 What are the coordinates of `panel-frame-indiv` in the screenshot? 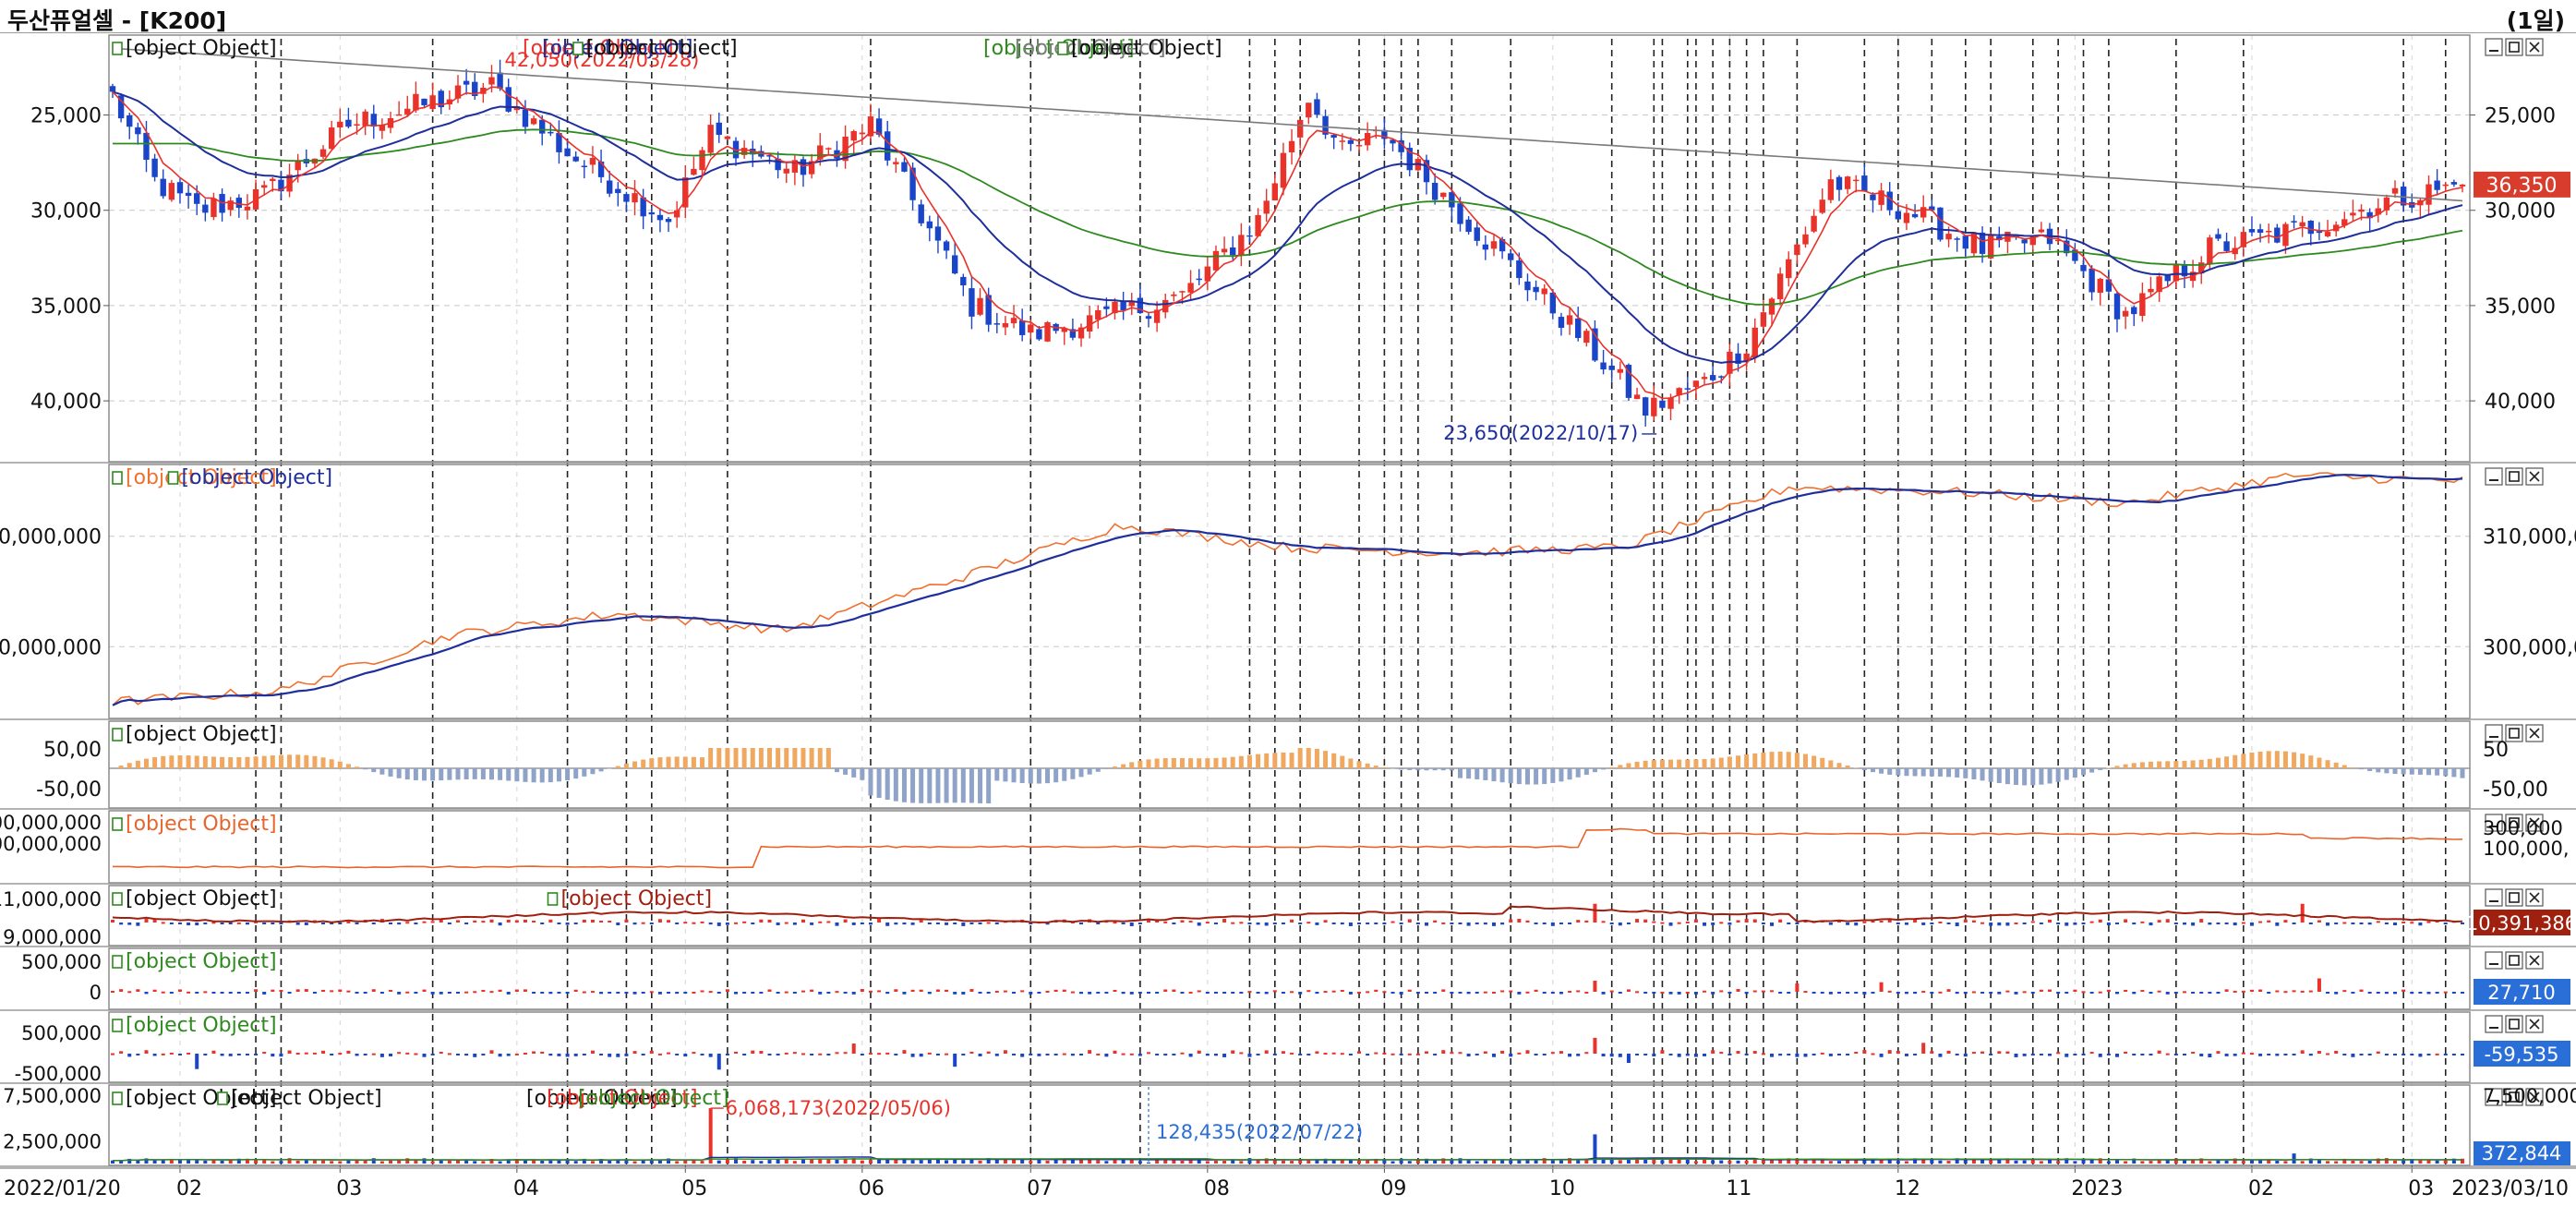 It's located at (1289, 1047).